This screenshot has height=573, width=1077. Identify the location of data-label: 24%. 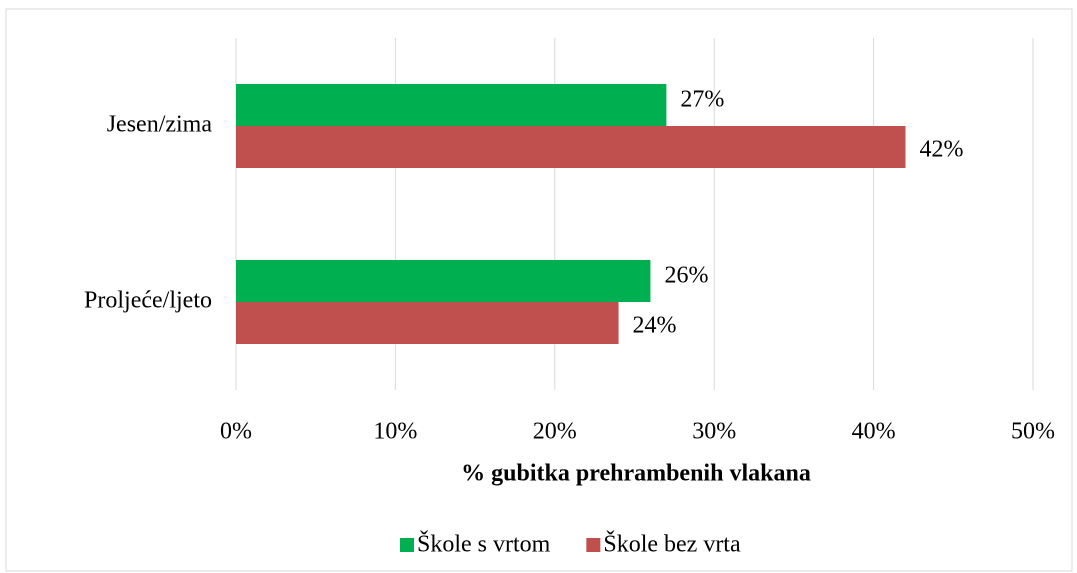
(655, 326).